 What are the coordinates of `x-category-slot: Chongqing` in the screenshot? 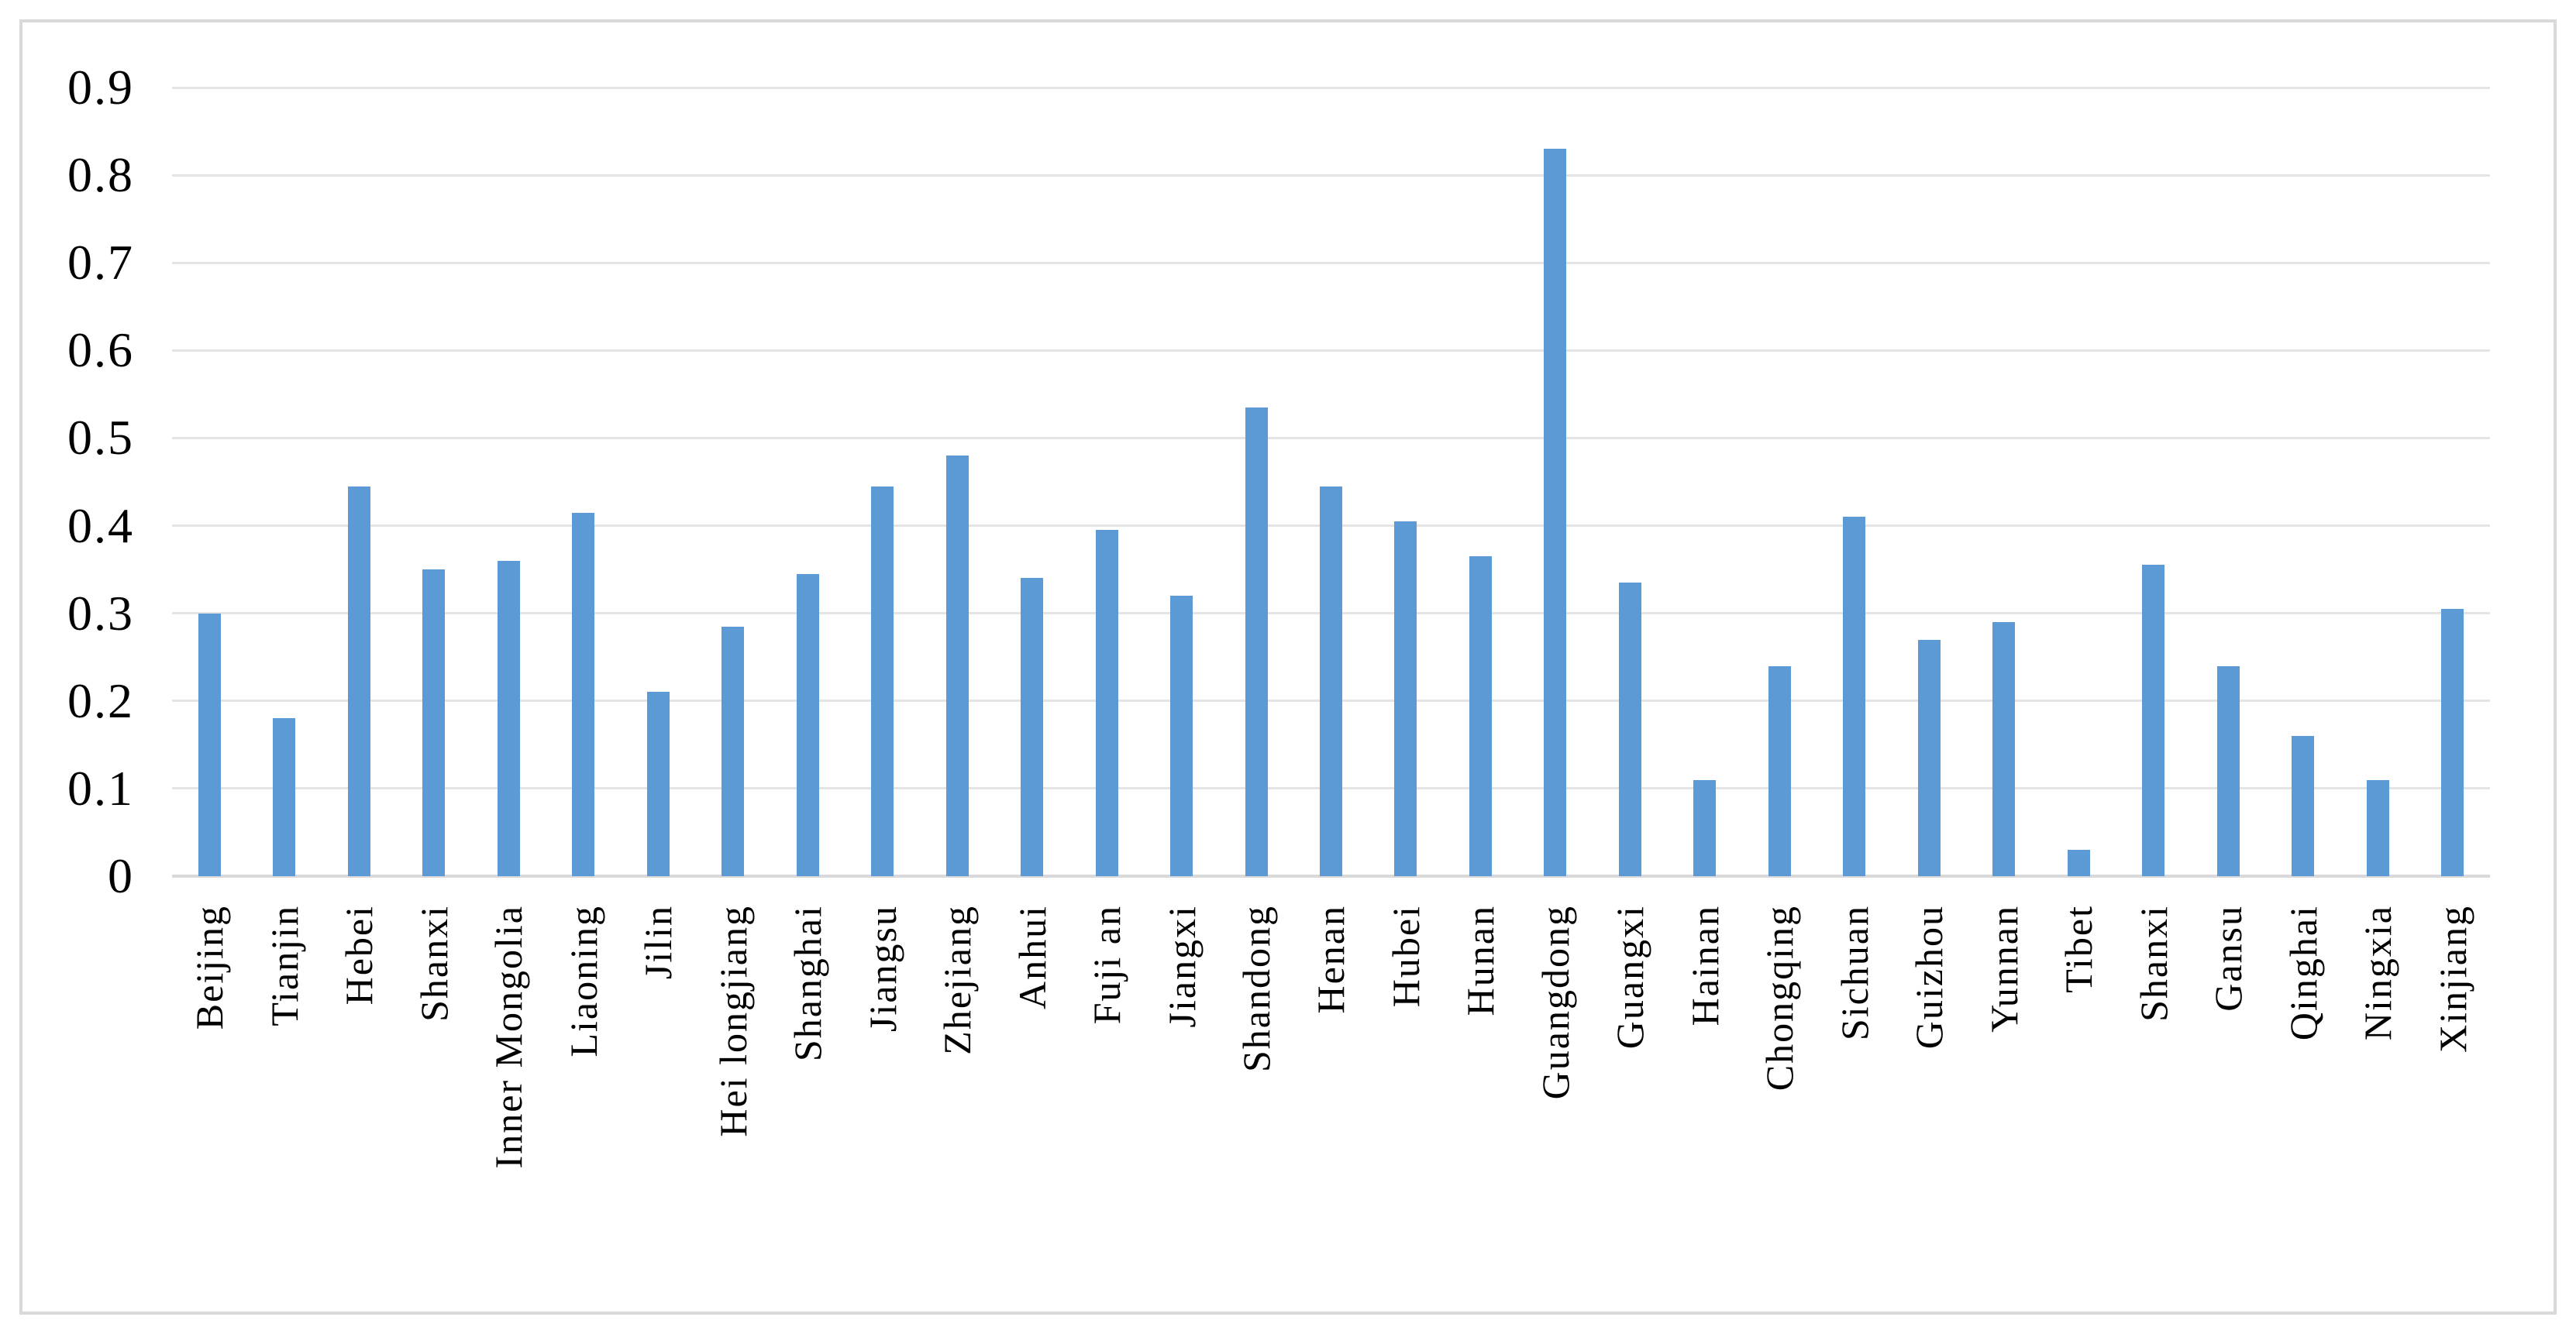 It's located at (1779, 1108).